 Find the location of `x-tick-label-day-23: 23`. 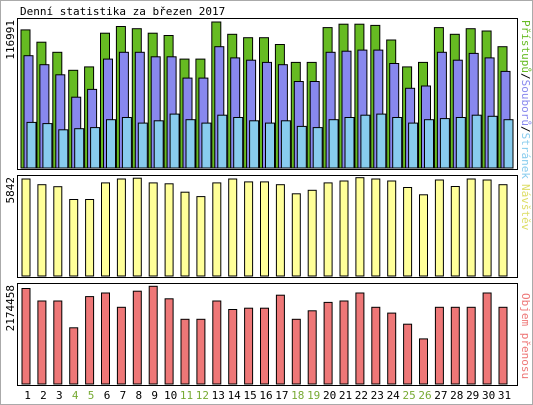

x-tick-label-day-23: 23 is located at coordinates (377, 395).